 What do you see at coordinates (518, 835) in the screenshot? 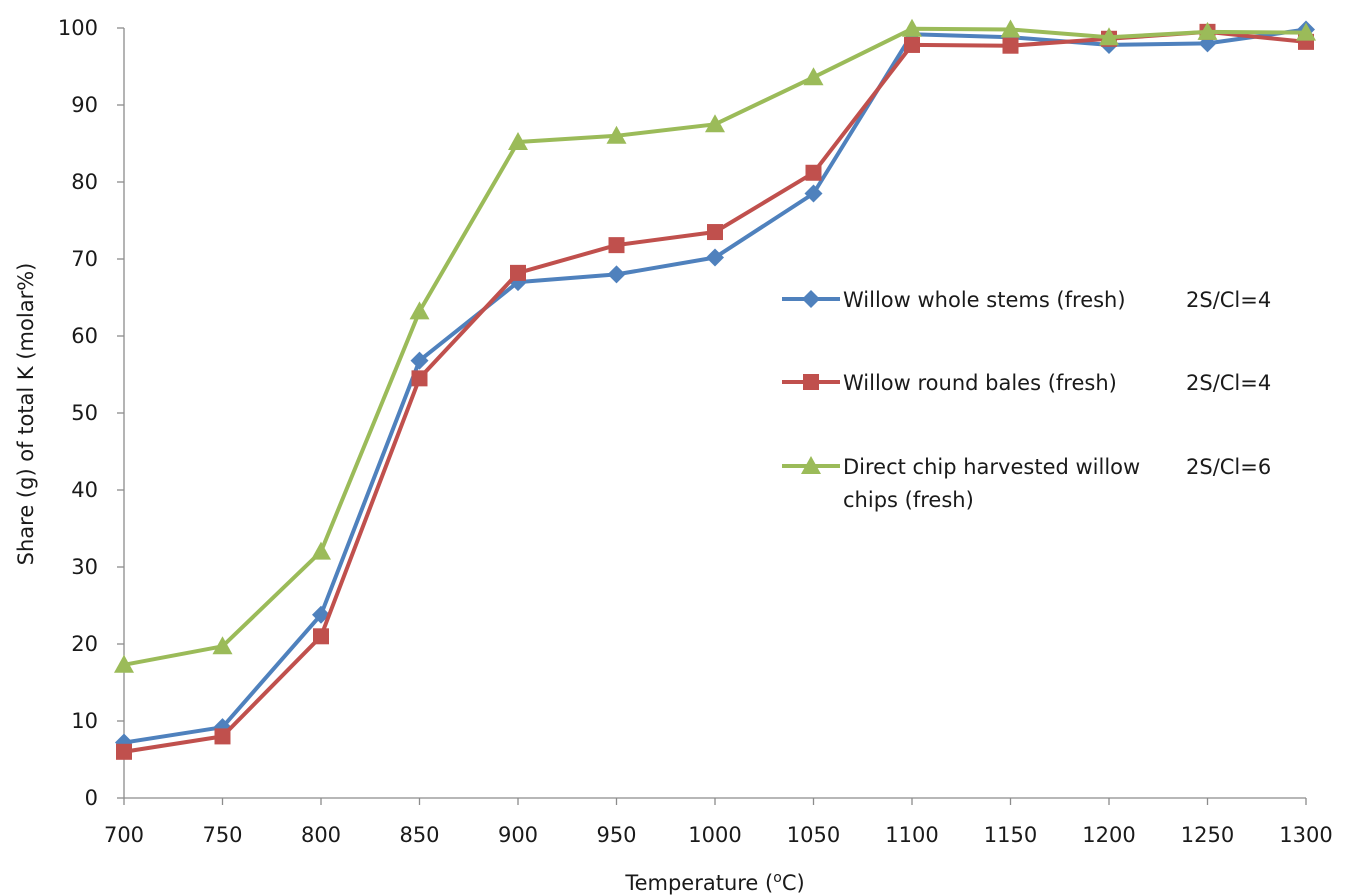
I see `x-tick-label: 900` at bounding box center [518, 835].